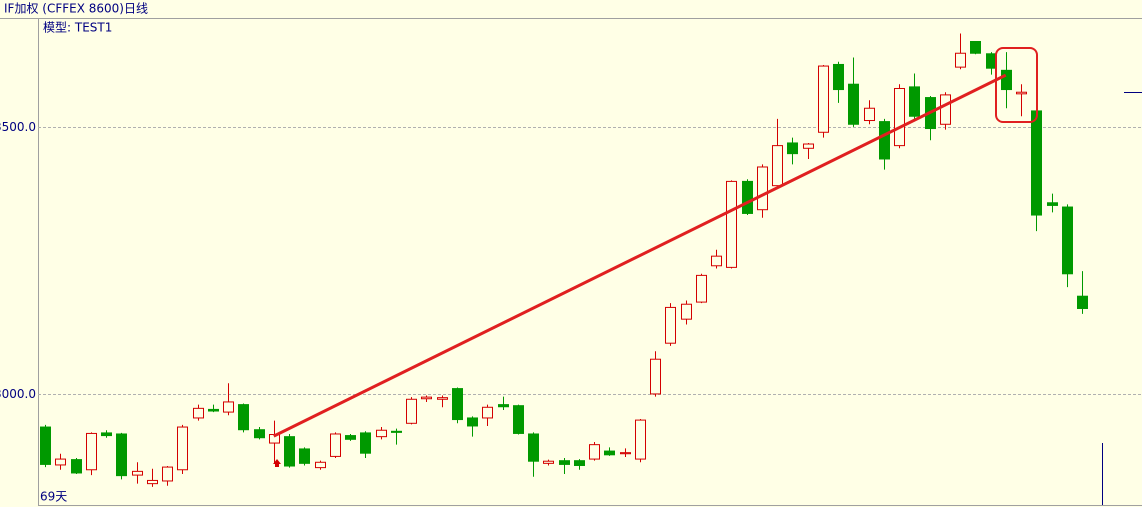  What do you see at coordinates (18, 127) in the screenshot?
I see `y-tick-label: 3500.0` at bounding box center [18, 127].